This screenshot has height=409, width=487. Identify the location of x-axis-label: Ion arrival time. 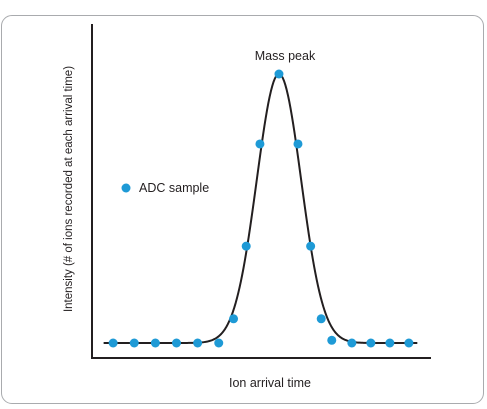
(270, 383).